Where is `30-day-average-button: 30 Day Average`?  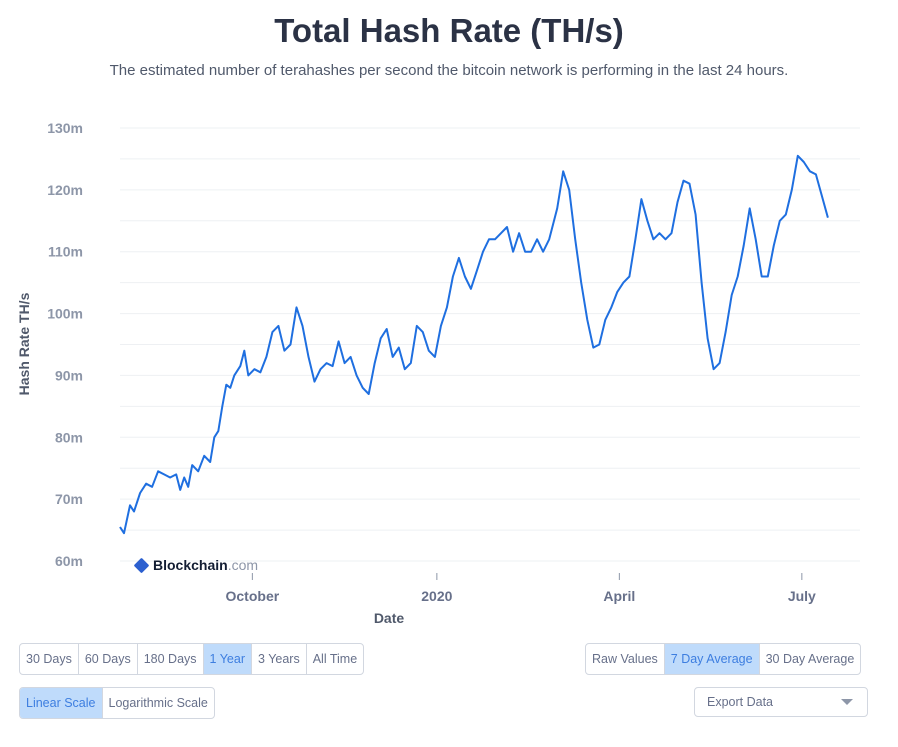
30-day-average-button: 30 Day Average is located at coordinates (810, 659).